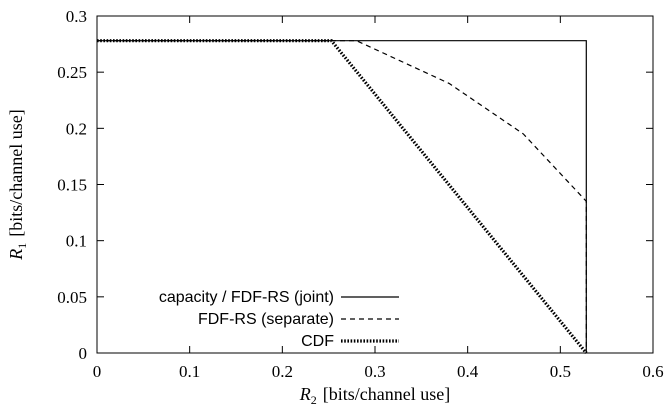 This screenshot has width=665, height=407. I want to click on y-tick-label: 0.05, so click(72, 297).